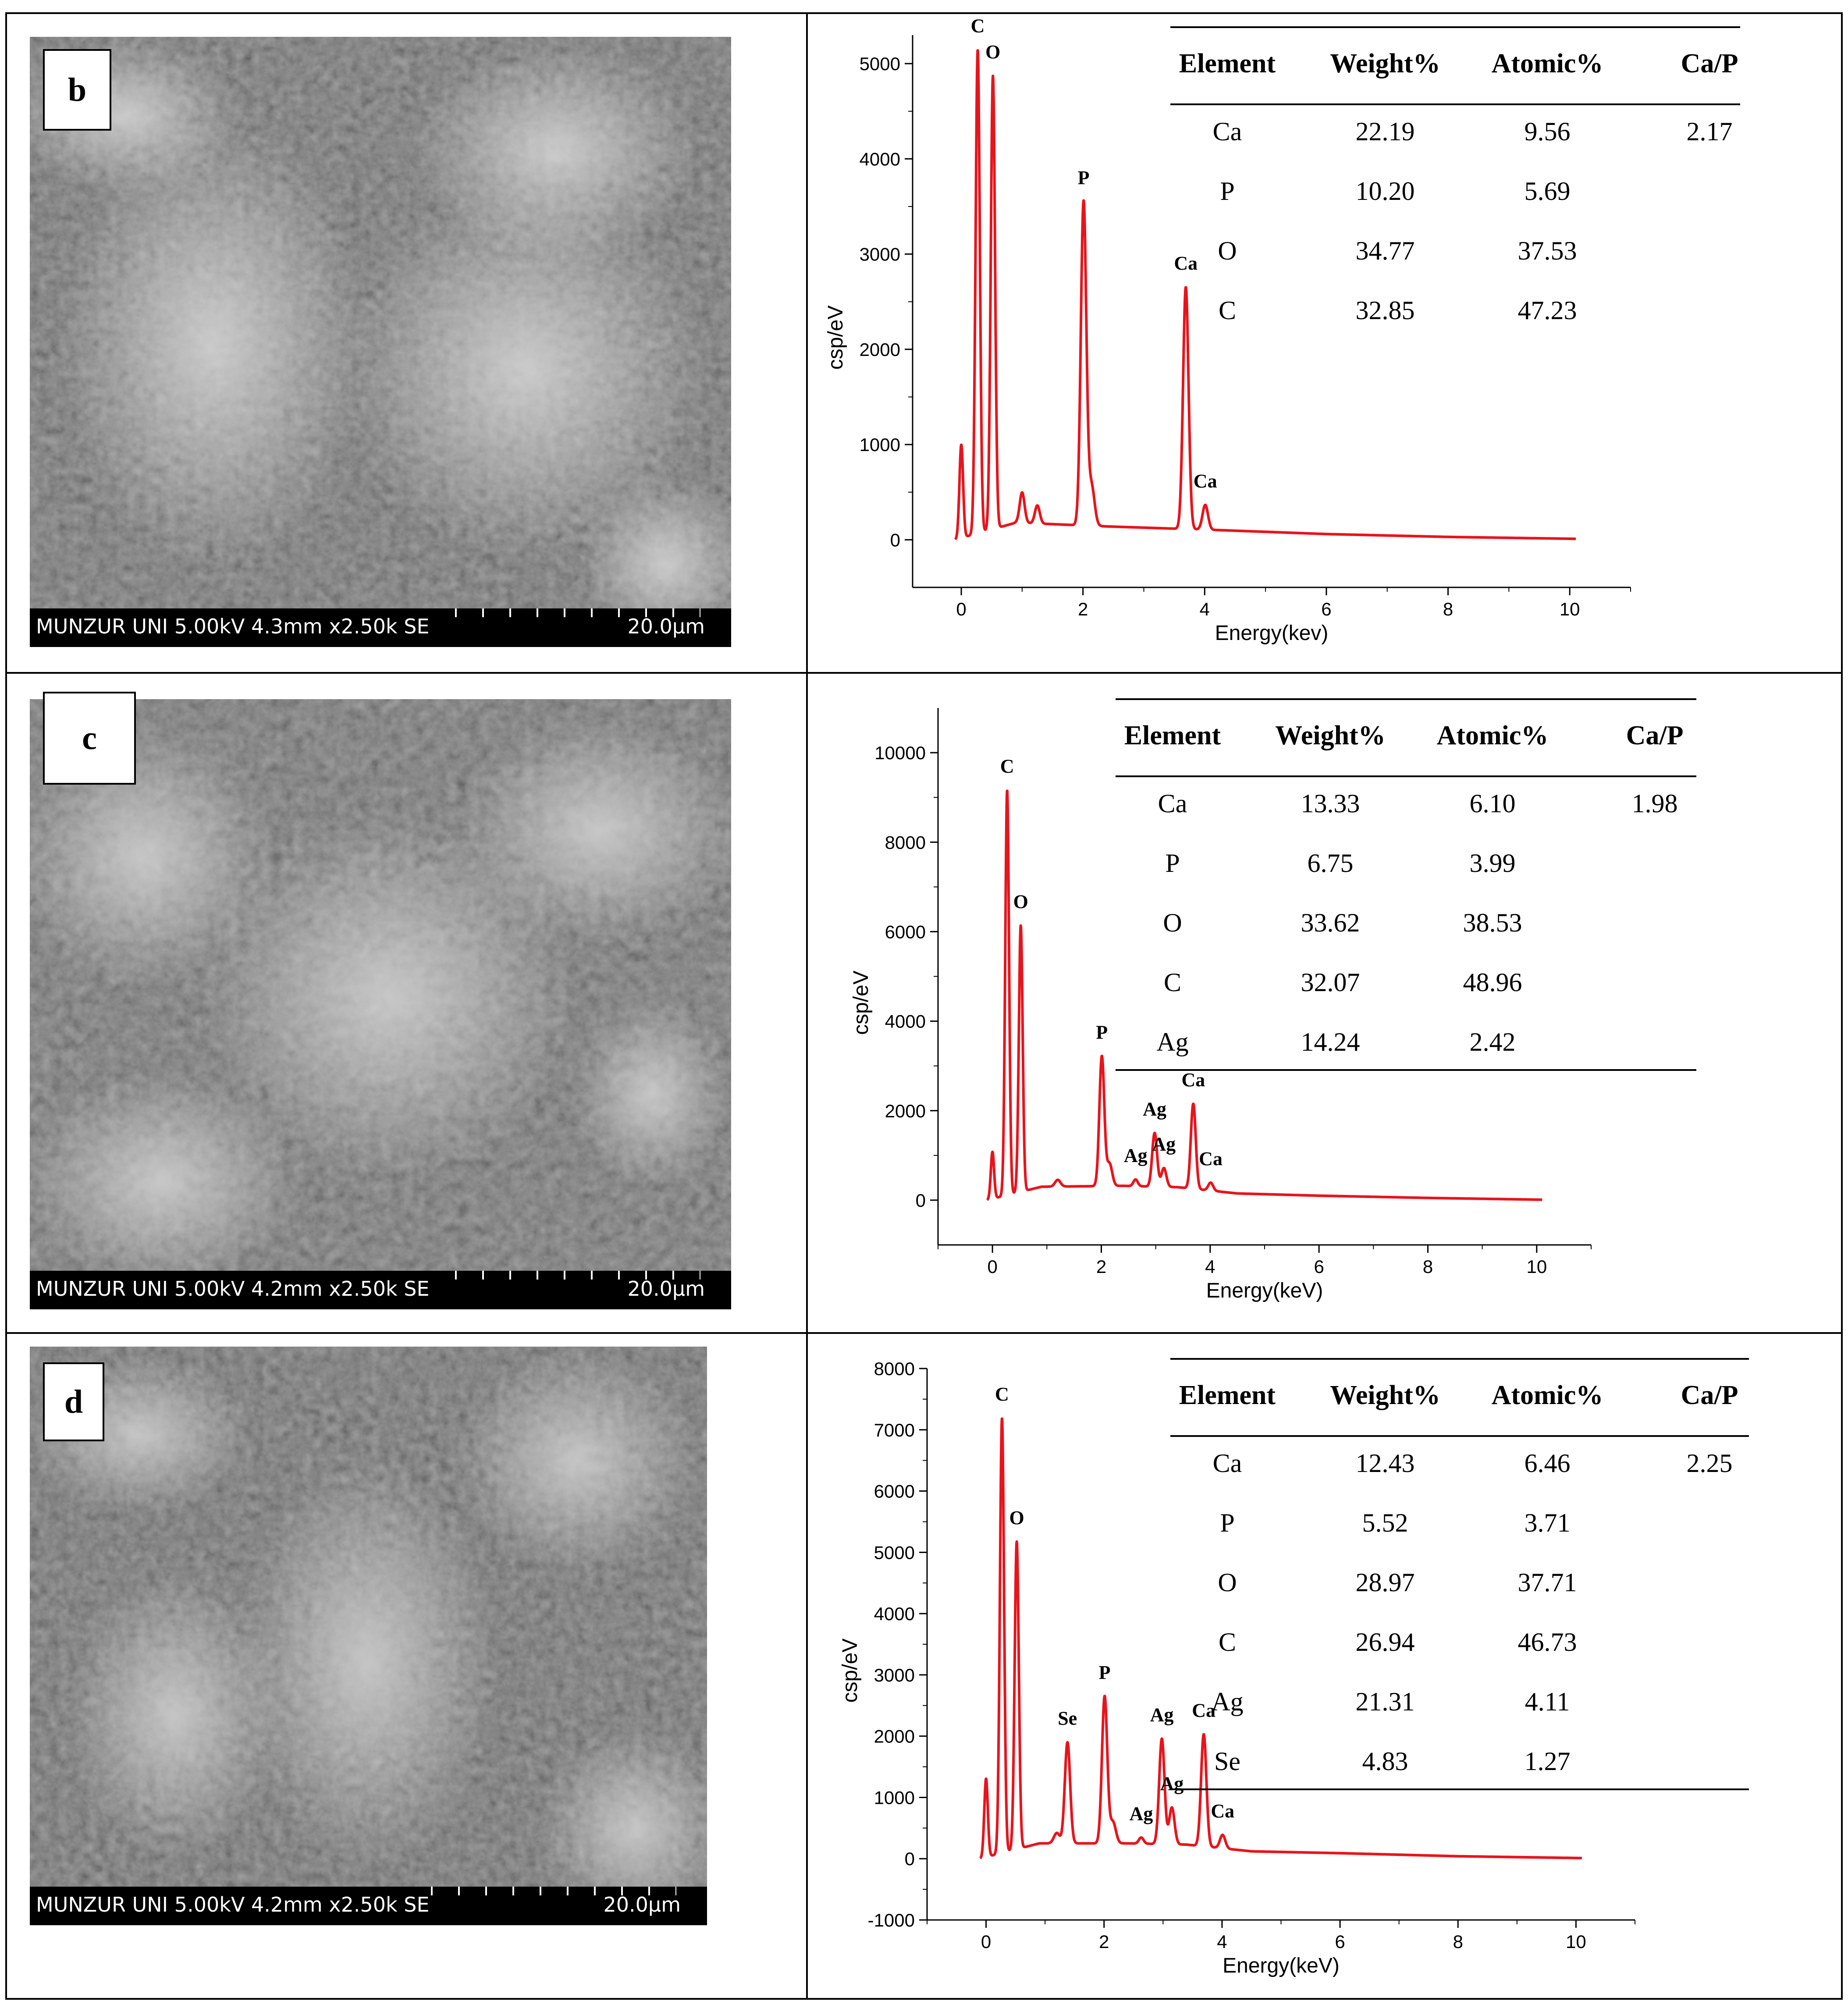 Image resolution: width=1848 pixels, height=2005 pixels. Describe the element at coordinates (73, 1402) in the screenshot. I see `panel-label-d: d` at that location.